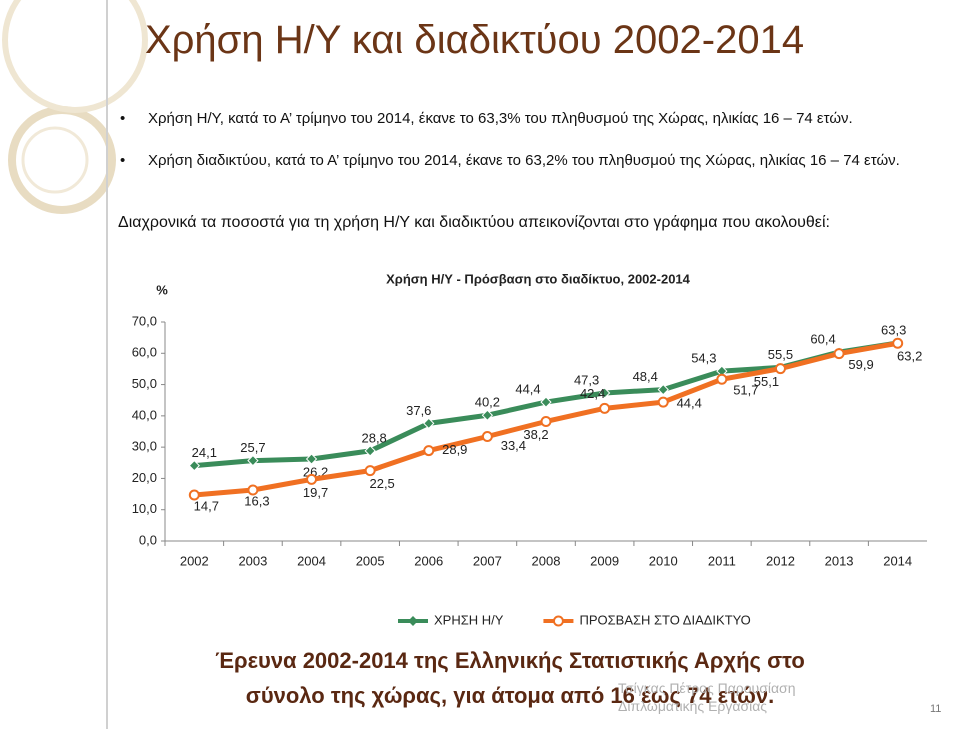 This screenshot has height=729, width=959. I want to click on x-tick-label: 2009, so click(604, 560).